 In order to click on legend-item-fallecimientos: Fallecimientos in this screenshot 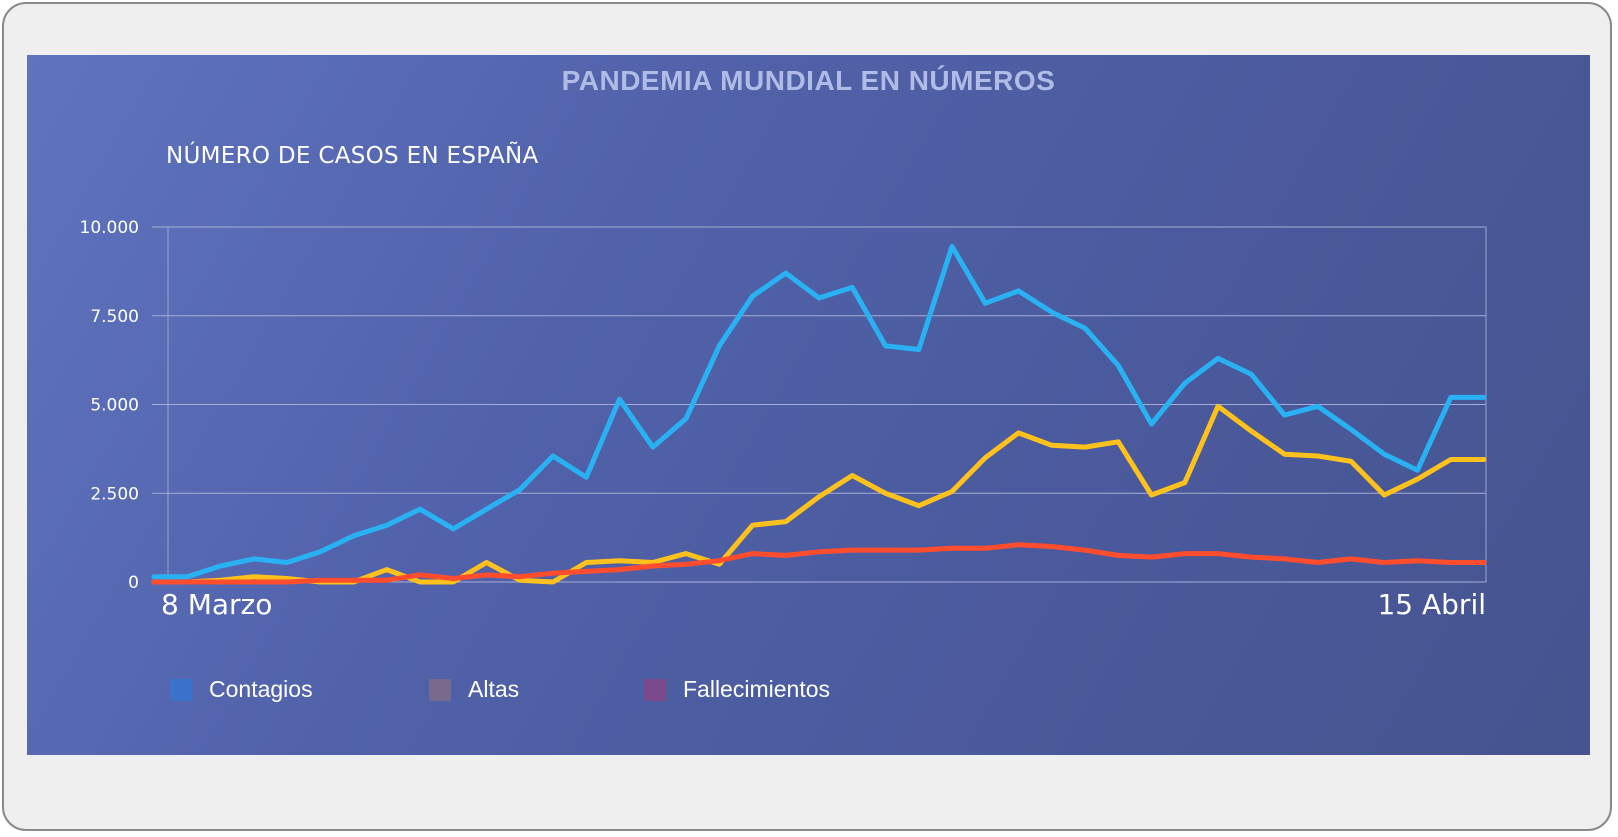, I will do `click(737, 689)`.